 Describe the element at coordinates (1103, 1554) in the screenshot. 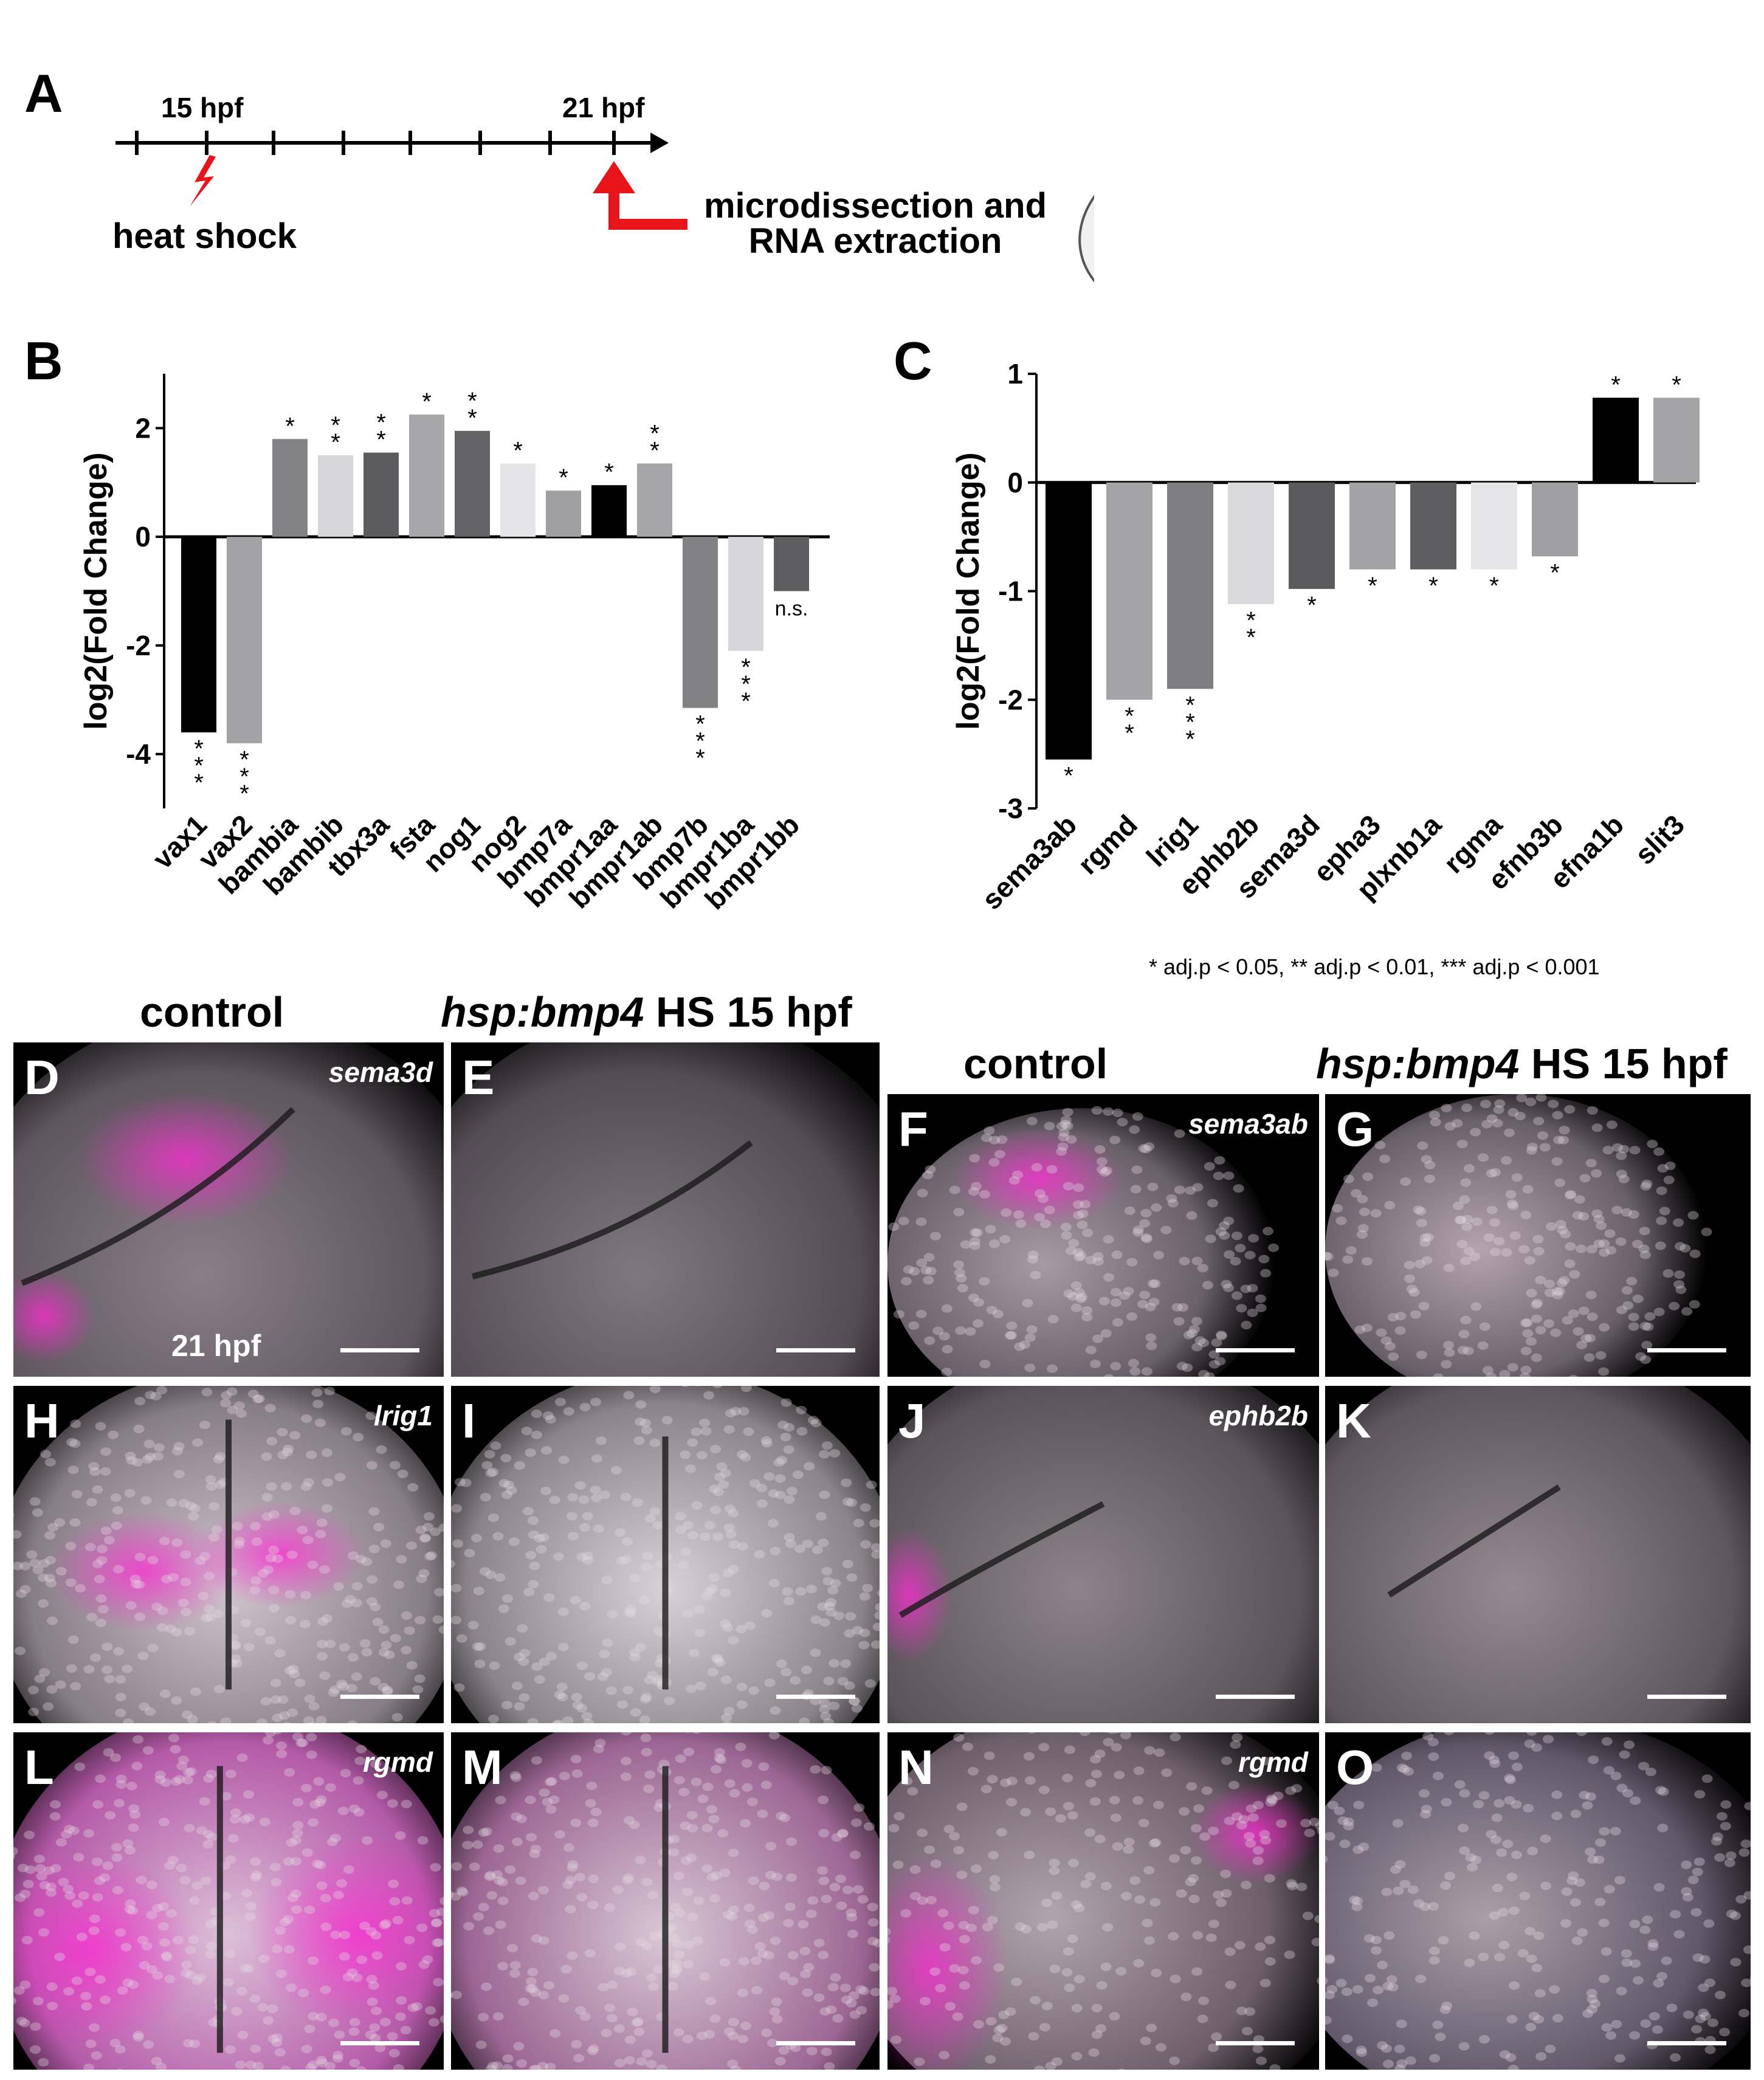

I see `micro-panel-j: J ephb2b` at that location.